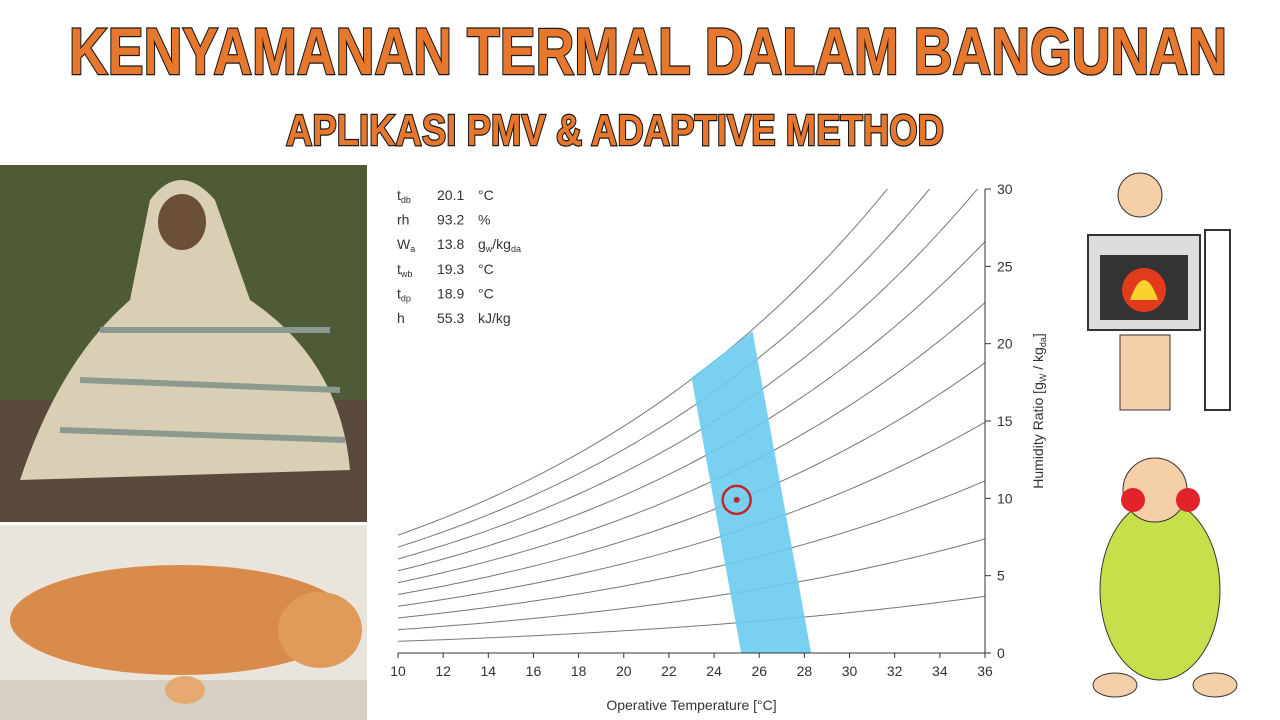  What do you see at coordinates (450, 269) in the screenshot?
I see `readout-value: 19.3` at bounding box center [450, 269].